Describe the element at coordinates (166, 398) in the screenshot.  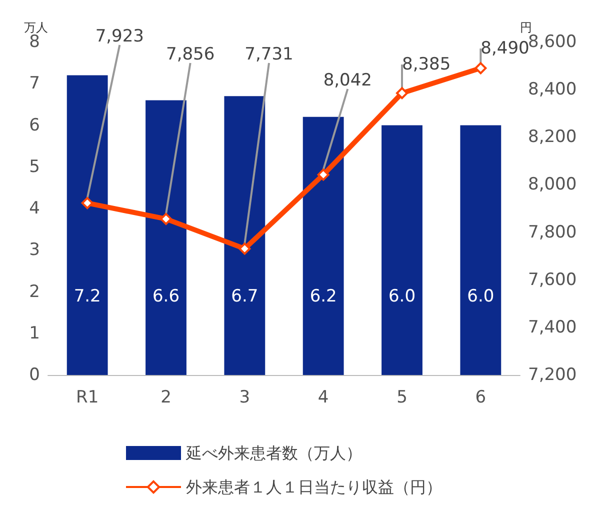
I see `x-tick-label: 2` at that location.